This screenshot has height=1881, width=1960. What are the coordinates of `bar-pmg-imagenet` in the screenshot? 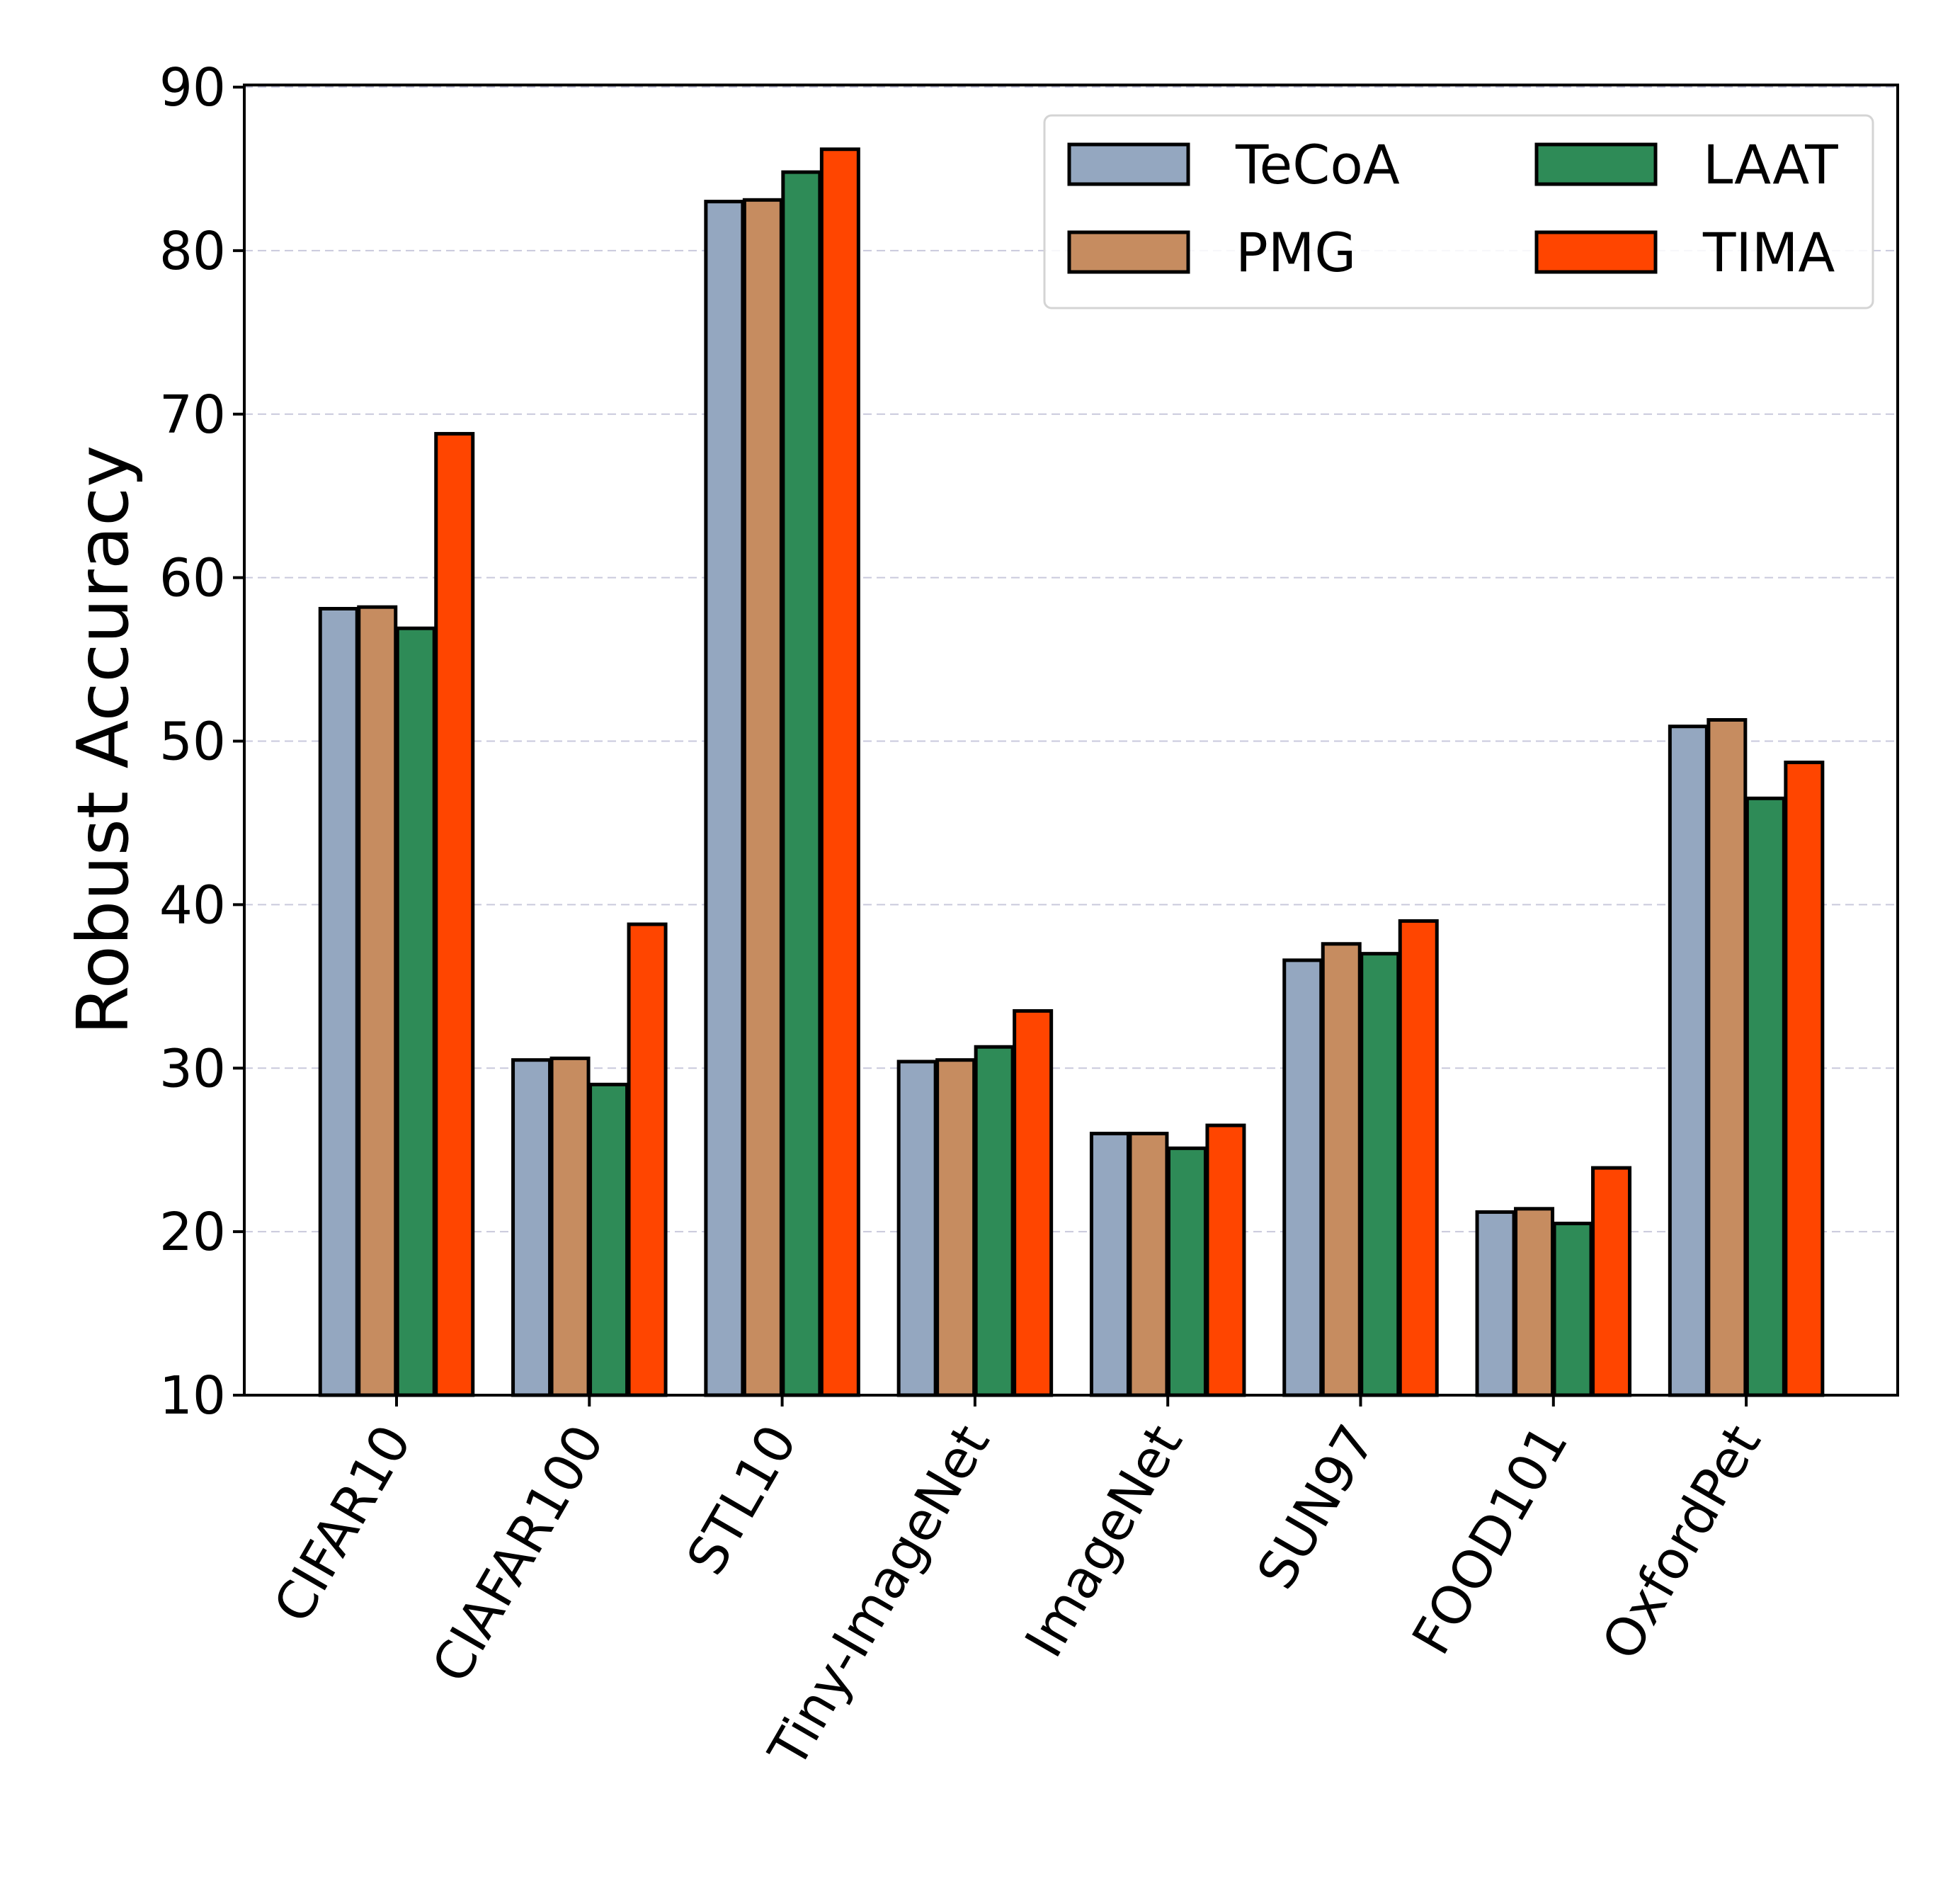 It's located at (1149, 1264).